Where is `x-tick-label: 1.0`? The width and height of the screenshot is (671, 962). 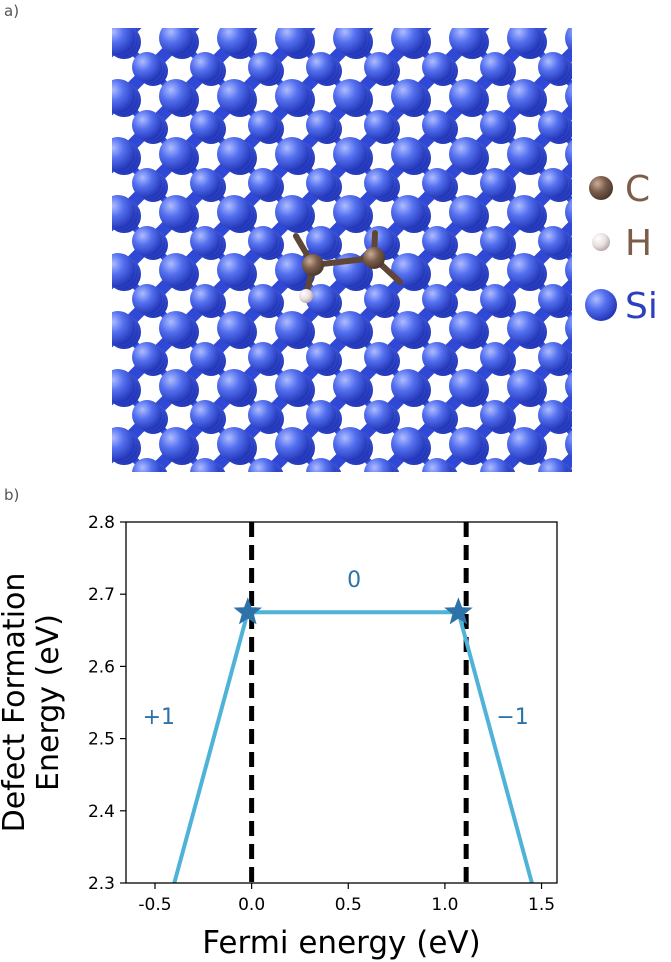 x-tick-label: 1.0 is located at coordinates (444, 905).